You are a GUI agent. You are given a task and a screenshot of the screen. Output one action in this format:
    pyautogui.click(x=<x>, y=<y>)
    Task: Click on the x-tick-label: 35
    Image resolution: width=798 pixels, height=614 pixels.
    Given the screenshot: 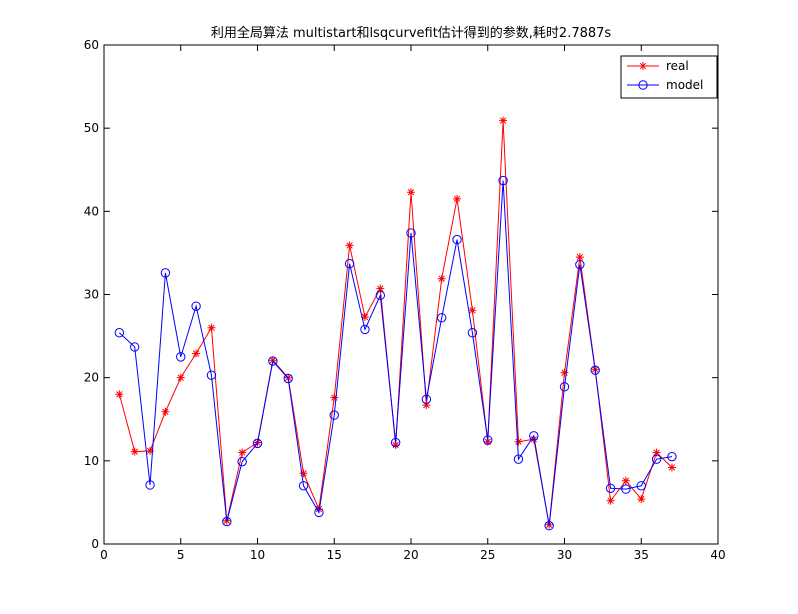 What is the action you would take?
    pyautogui.click(x=641, y=555)
    